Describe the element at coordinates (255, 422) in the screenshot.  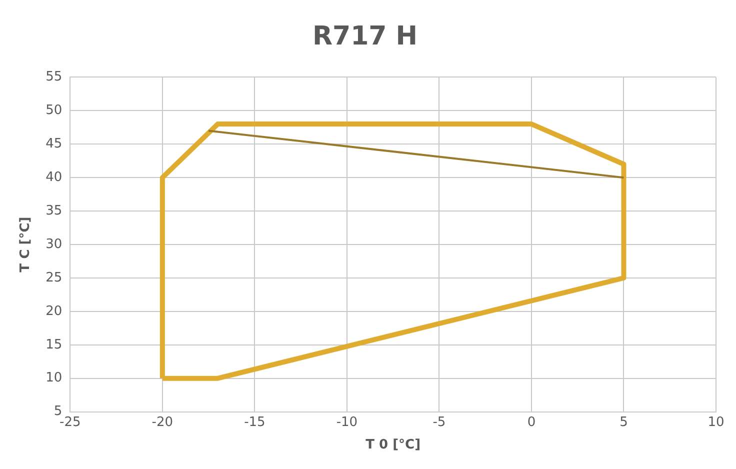
I see `x-tick-label: -15` at that location.